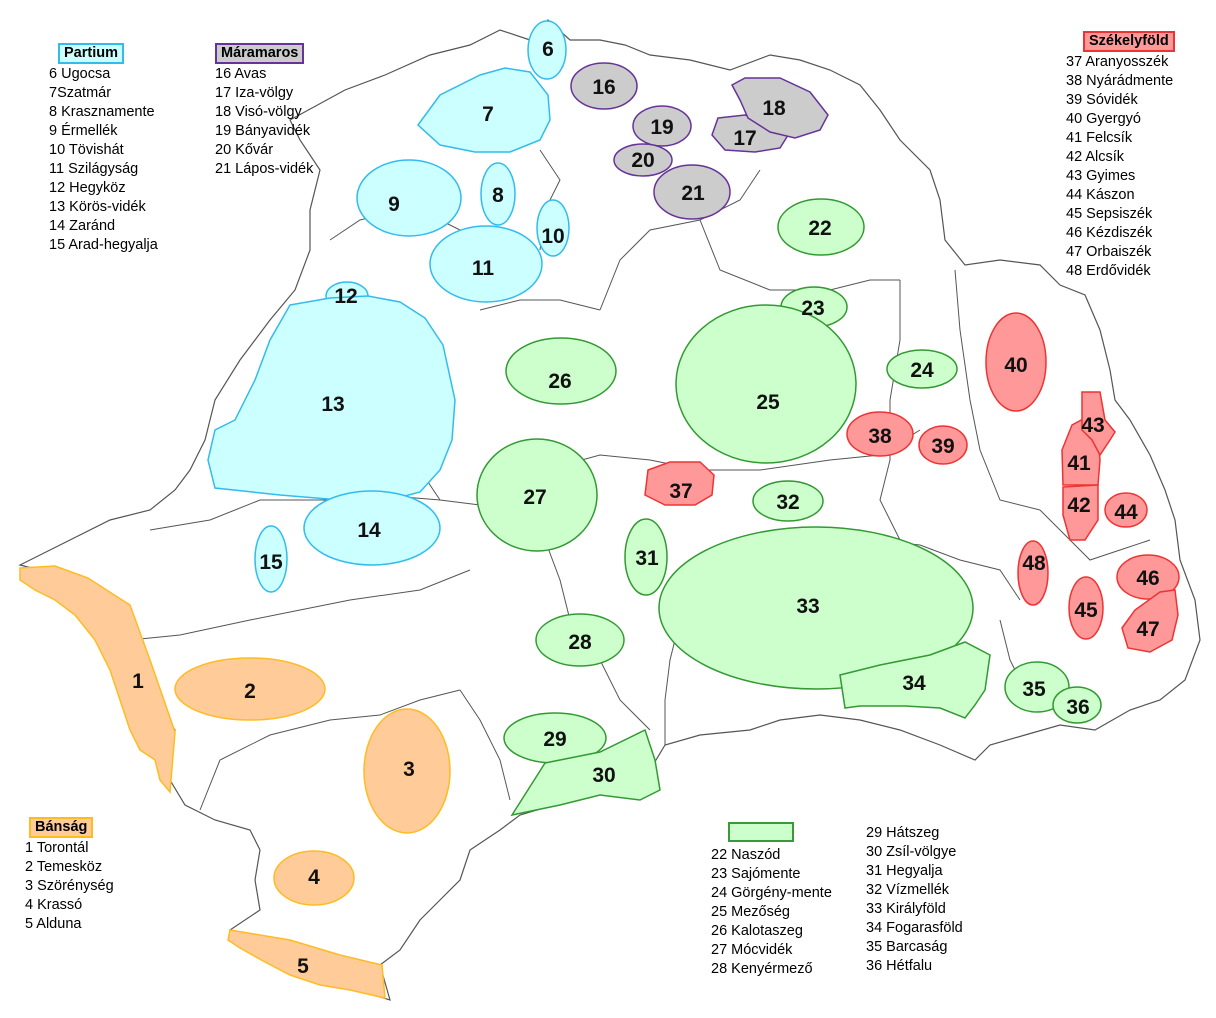 The image size is (1216, 1018). What do you see at coordinates (61, 827) in the screenshot?
I see `legend-bansag-title: Bánság` at bounding box center [61, 827].